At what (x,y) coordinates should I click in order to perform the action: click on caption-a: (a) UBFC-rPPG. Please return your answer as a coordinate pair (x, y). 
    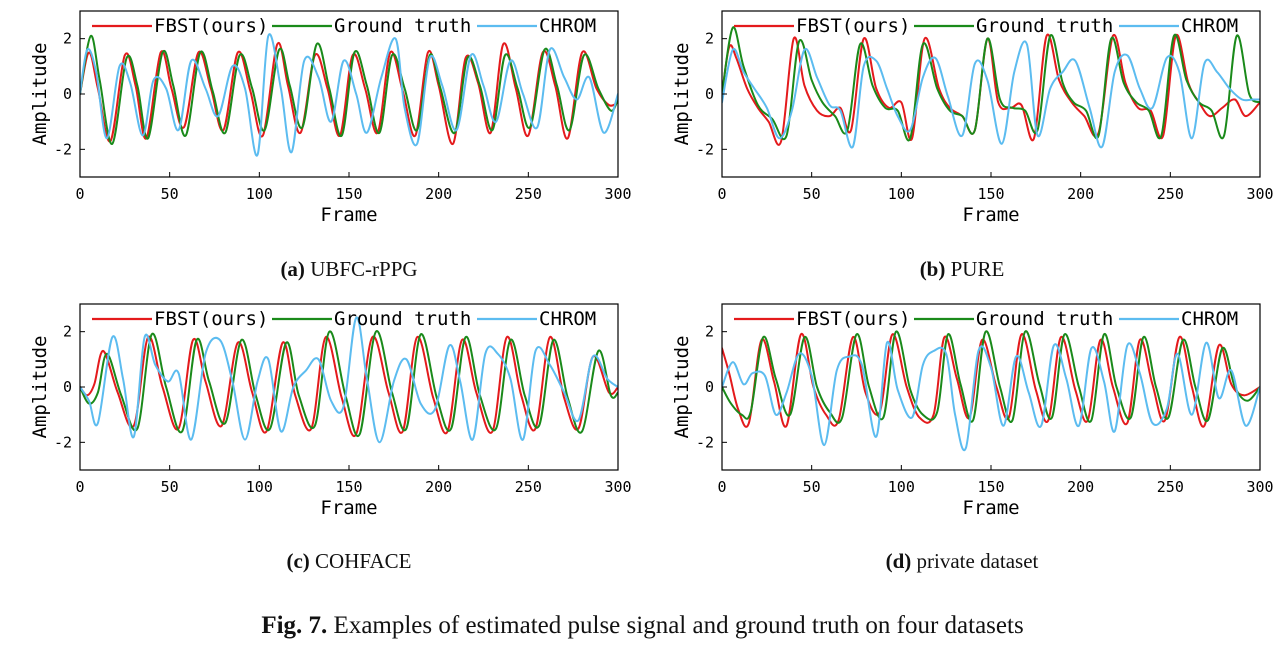
    Looking at the image, I should click on (349, 269).